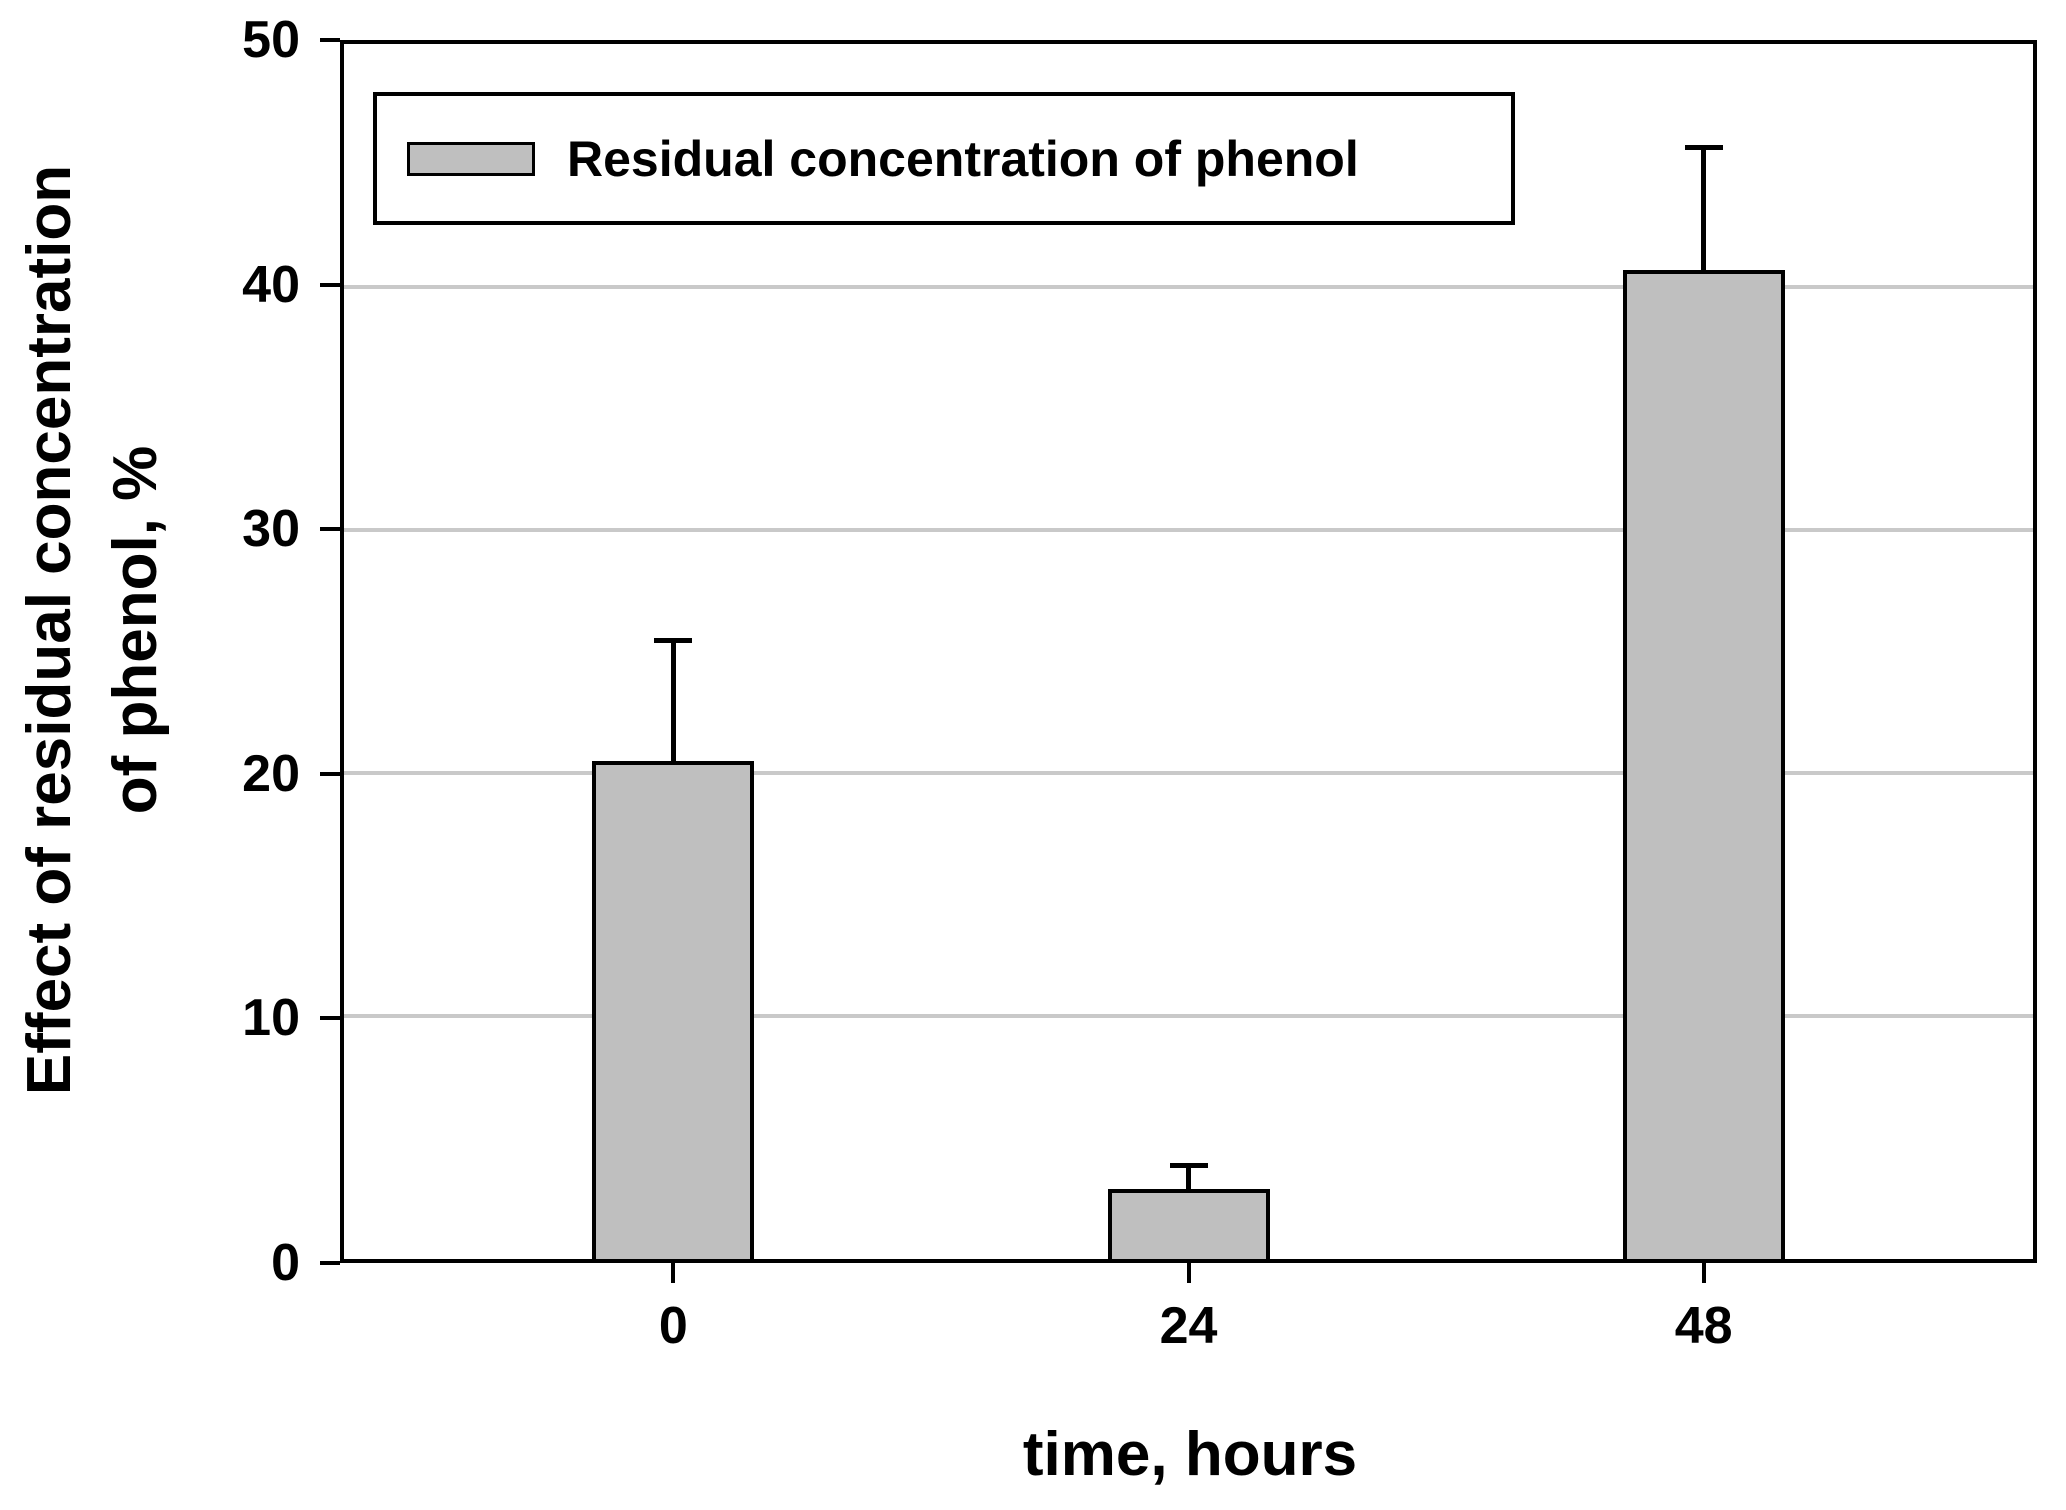  Describe the element at coordinates (285, 1263) in the screenshot. I see `y-tick-label: 0` at that location.